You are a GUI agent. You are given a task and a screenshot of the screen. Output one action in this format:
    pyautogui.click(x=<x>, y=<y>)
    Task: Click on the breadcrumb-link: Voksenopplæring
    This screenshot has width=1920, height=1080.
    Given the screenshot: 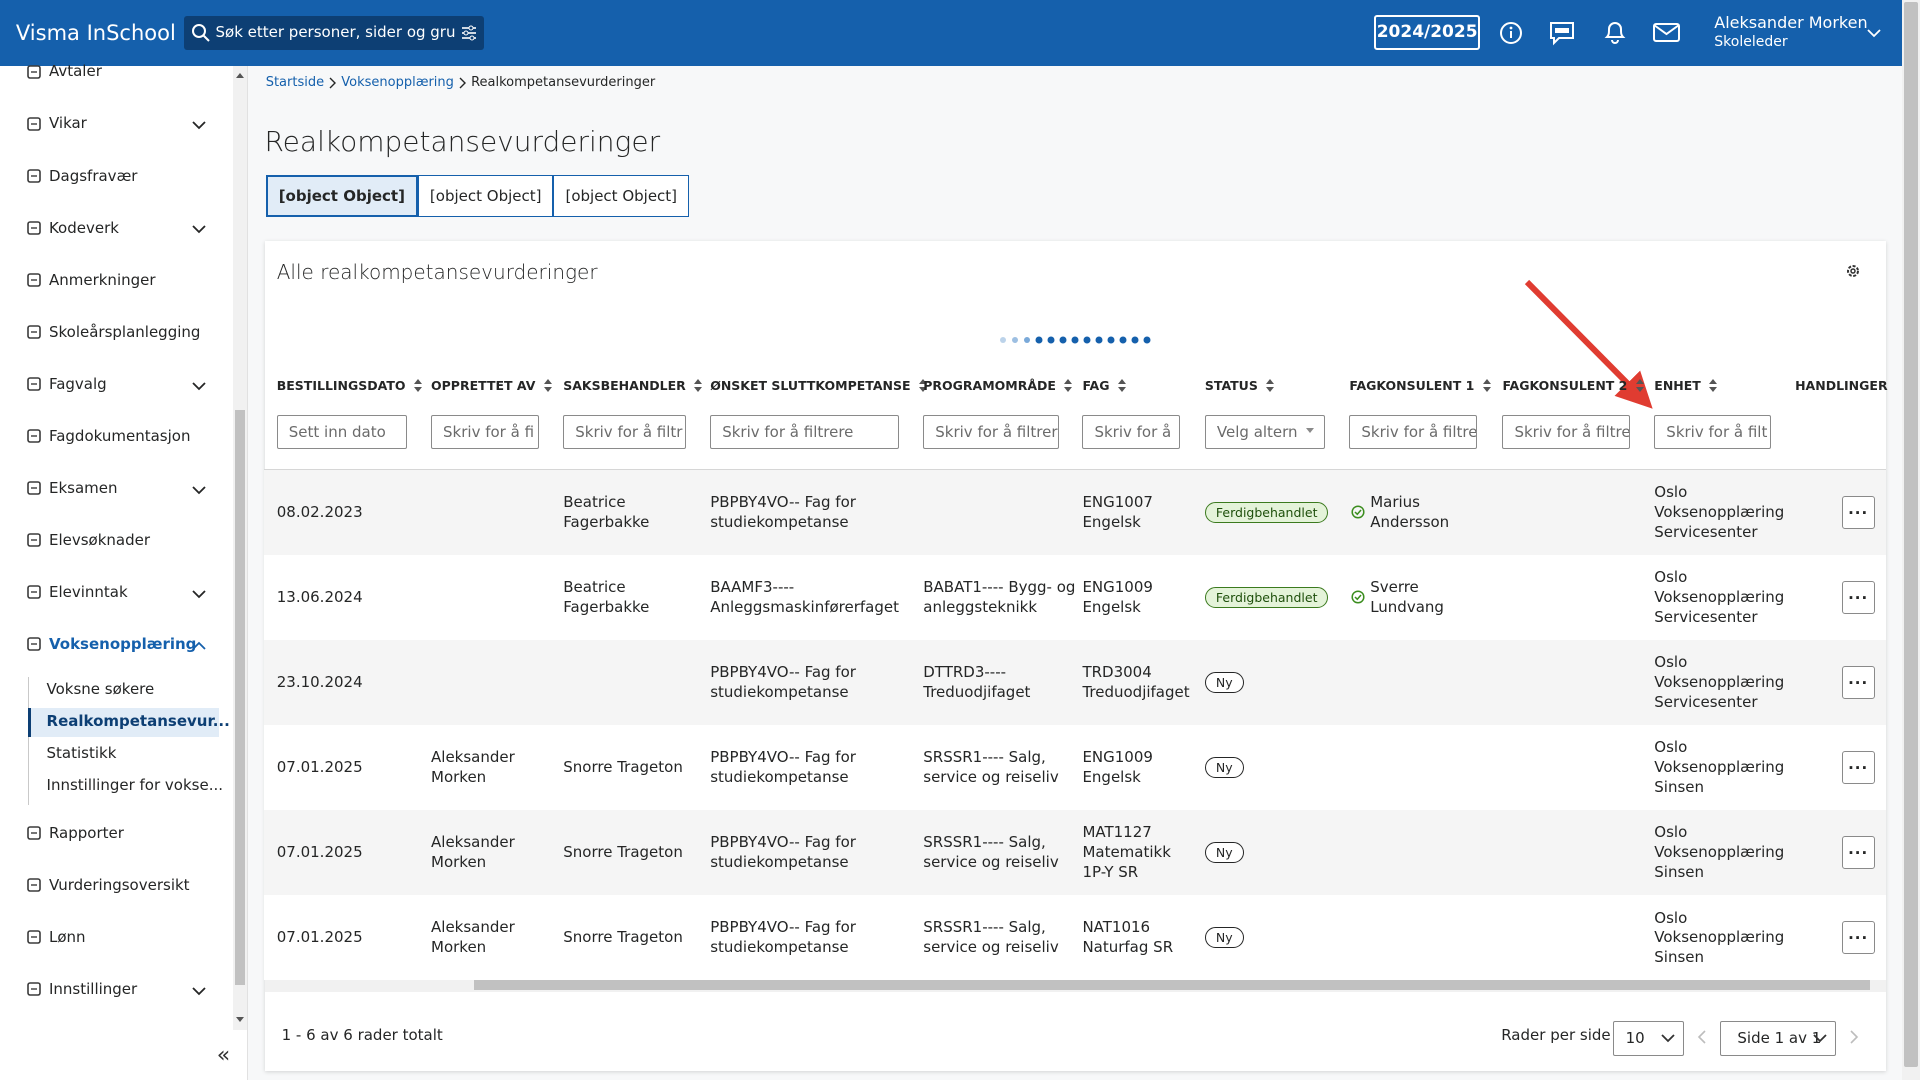 What is the action you would take?
    pyautogui.click(x=397, y=82)
    